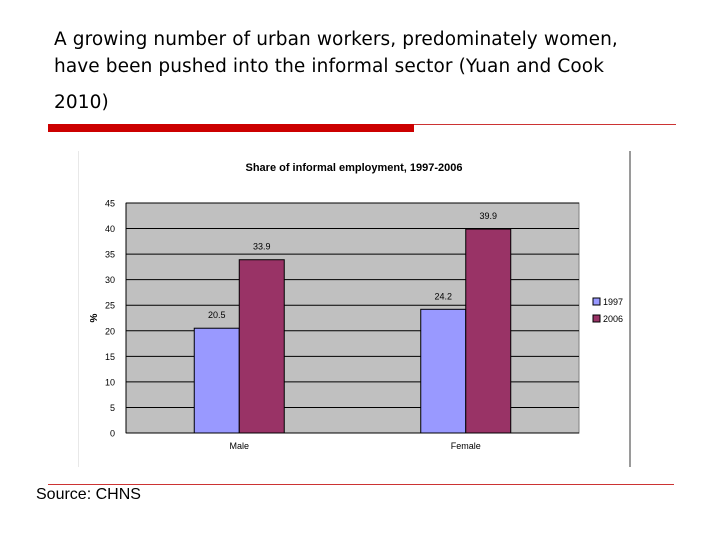 This screenshot has width=720, height=540. I want to click on y-tick-label: 10, so click(110, 382).